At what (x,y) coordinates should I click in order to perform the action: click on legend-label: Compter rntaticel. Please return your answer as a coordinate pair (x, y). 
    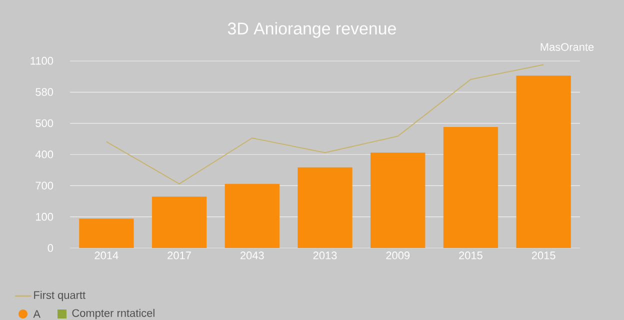
    Looking at the image, I should click on (113, 314).